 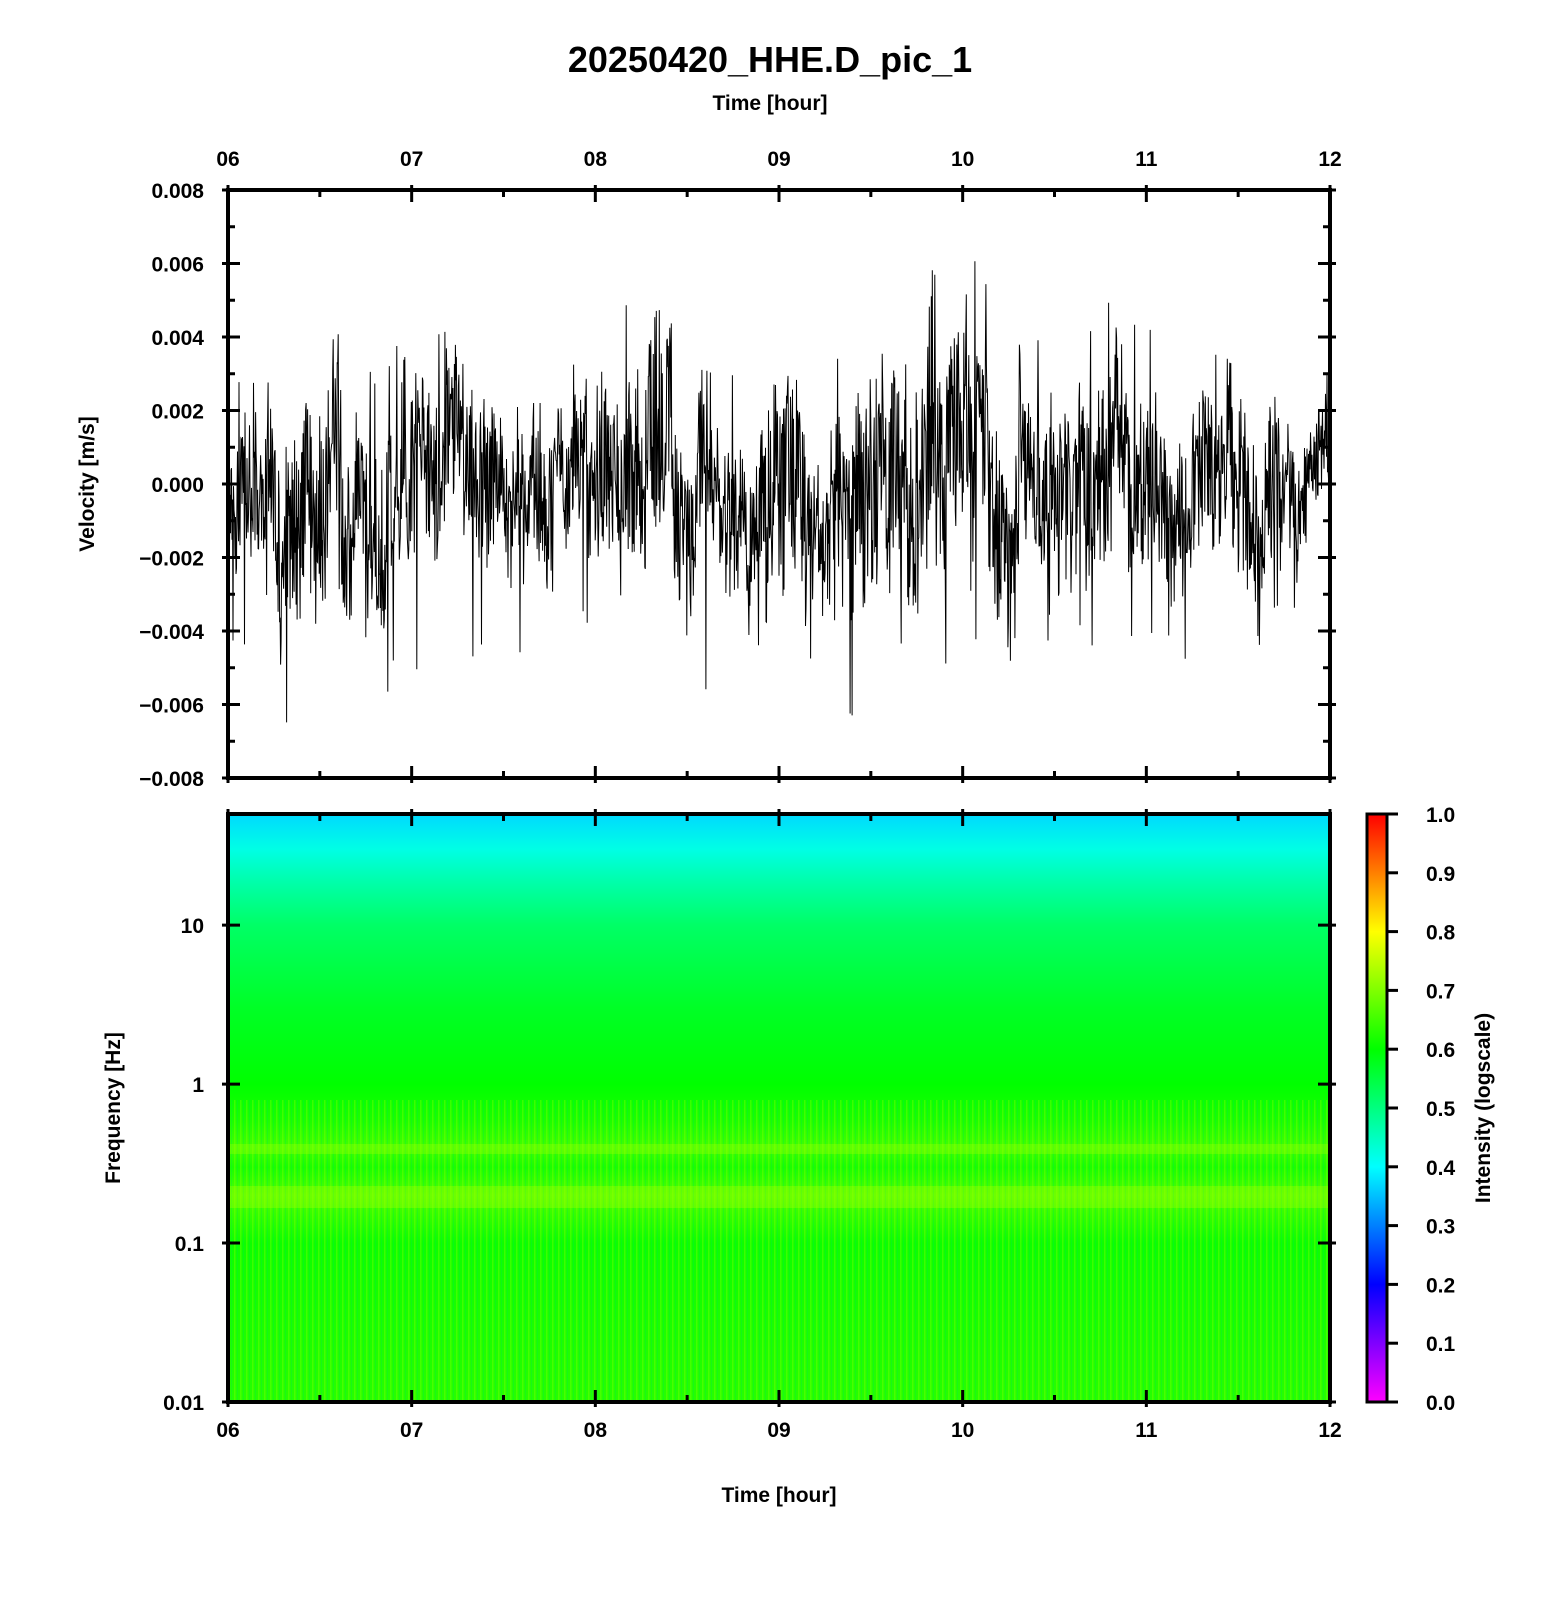 What do you see at coordinates (183, 1403) in the screenshot?
I see `y-tick-label: 0.01` at bounding box center [183, 1403].